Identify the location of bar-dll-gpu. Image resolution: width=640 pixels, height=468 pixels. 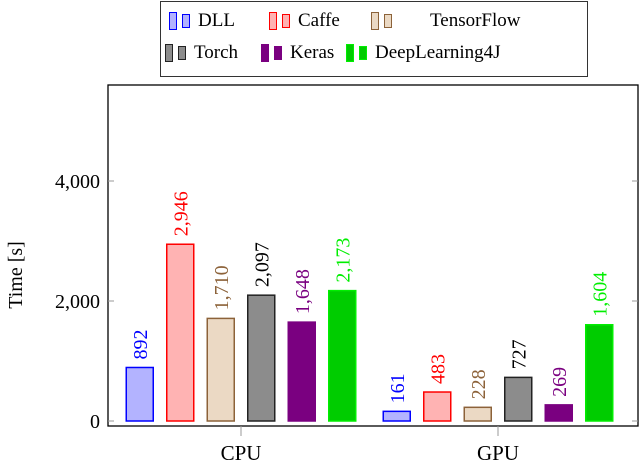
(396, 416).